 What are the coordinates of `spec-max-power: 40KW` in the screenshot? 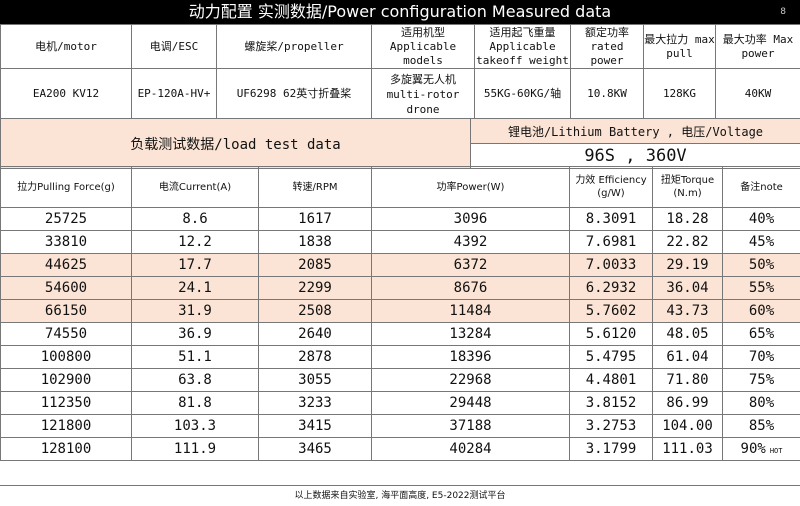 It's located at (758, 94).